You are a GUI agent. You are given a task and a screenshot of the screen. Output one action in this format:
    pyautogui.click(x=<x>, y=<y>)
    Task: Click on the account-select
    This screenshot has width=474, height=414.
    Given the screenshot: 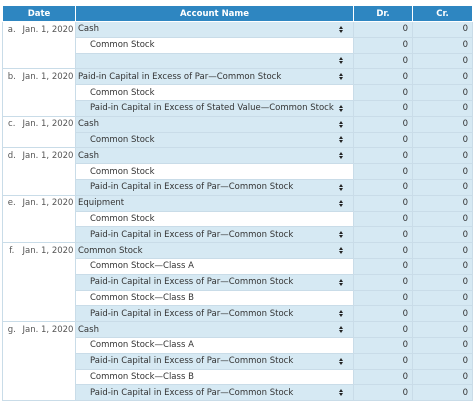 What is the action you would take?
    pyautogui.click(x=214, y=61)
    